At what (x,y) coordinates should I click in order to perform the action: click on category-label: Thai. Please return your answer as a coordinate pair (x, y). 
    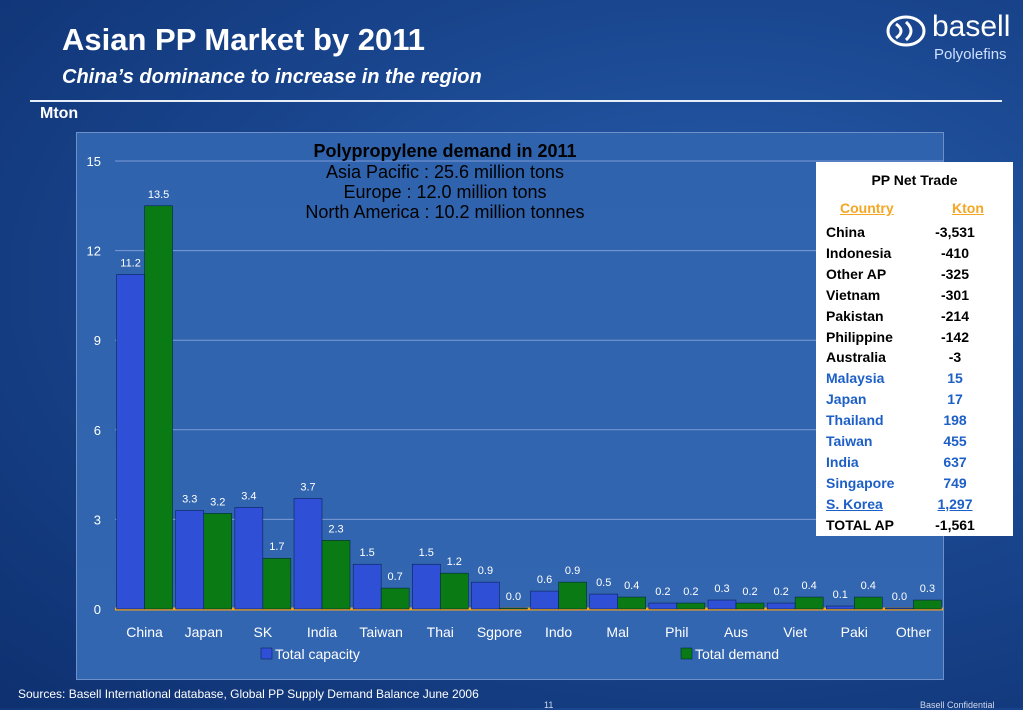
    Looking at the image, I should click on (440, 632).